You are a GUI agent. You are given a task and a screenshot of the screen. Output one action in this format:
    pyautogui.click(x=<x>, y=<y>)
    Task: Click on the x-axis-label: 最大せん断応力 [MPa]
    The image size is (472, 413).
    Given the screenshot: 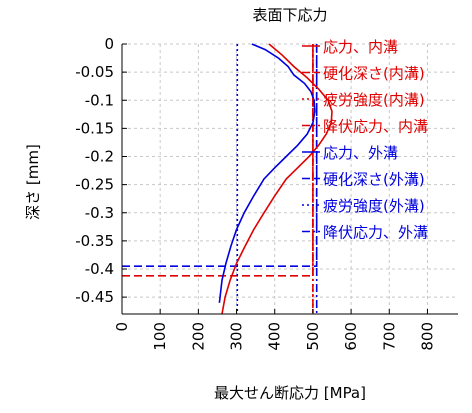 What is the action you would take?
    pyautogui.click(x=290, y=393)
    